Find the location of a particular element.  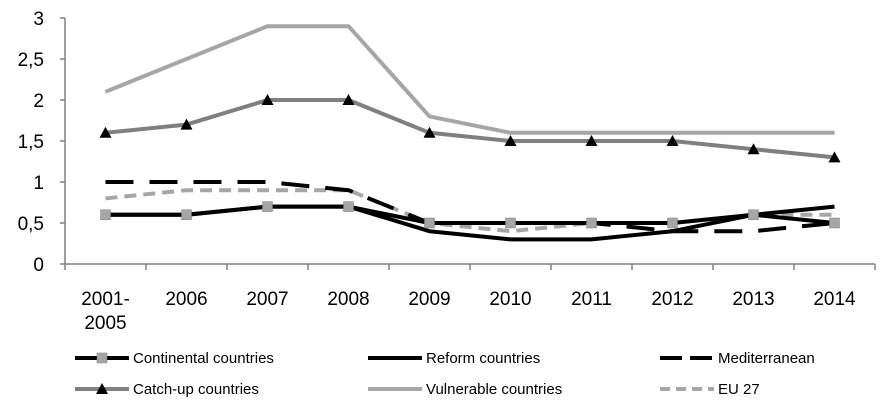

y-tick-label: 1,5 is located at coordinates (31, 142).